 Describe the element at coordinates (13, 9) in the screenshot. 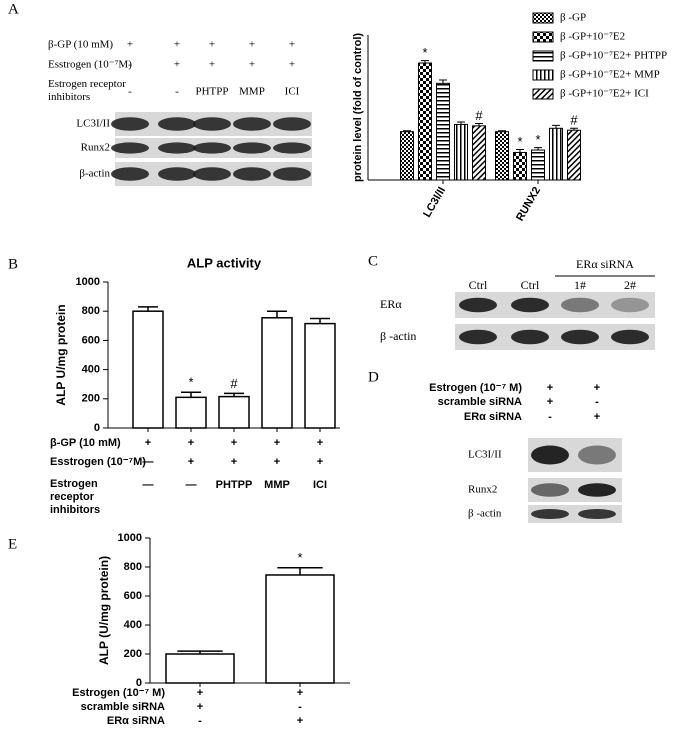

I see `panel-label: A` at that location.